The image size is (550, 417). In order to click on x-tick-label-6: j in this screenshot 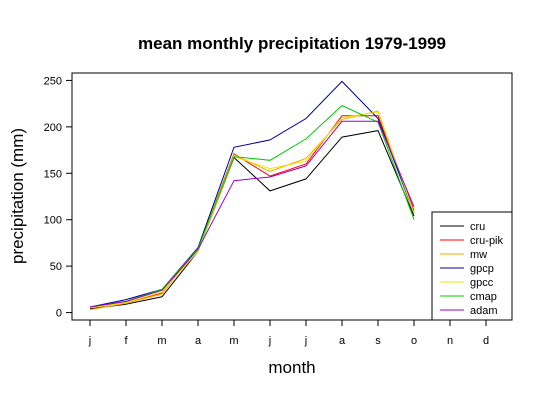, I will do `click(269, 341)`.